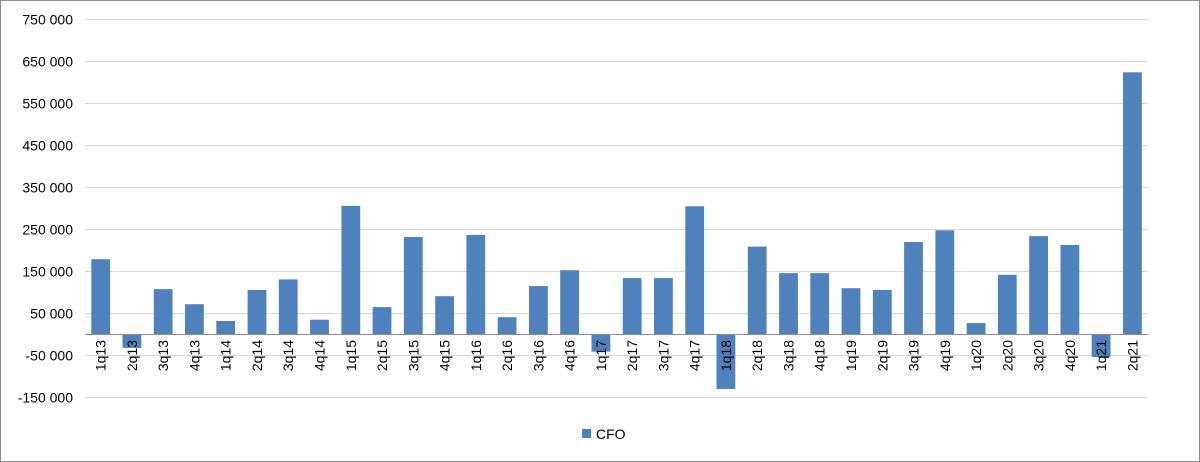 This screenshot has width=1200, height=462. What do you see at coordinates (351, 269) in the screenshot?
I see `bar-1q15` at bounding box center [351, 269].